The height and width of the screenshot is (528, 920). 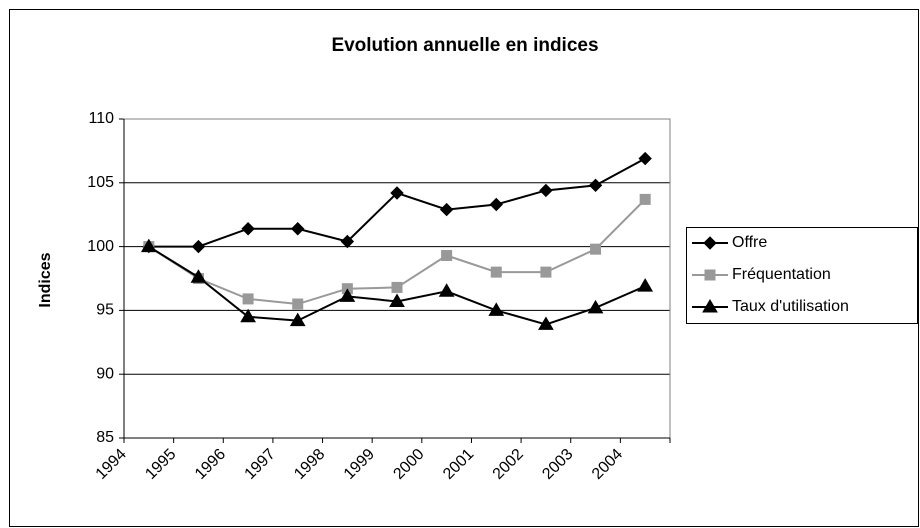 What do you see at coordinates (749, 242) in the screenshot?
I see `legend-label: Offre` at bounding box center [749, 242].